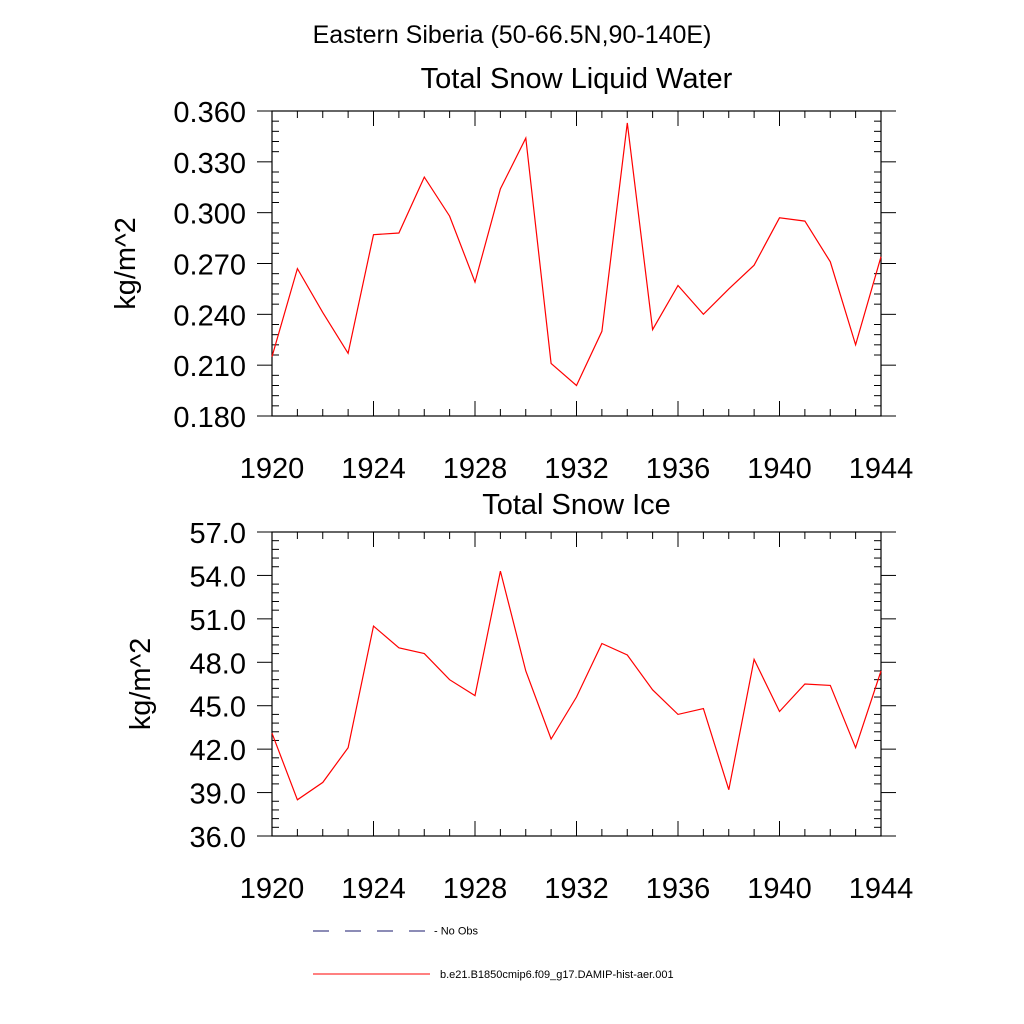 The height and width of the screenshot is (1024, 1024). Describe the element at coordinates (209, 316) in the screenshot. I see `y-tick-label: 0.240` at that location.